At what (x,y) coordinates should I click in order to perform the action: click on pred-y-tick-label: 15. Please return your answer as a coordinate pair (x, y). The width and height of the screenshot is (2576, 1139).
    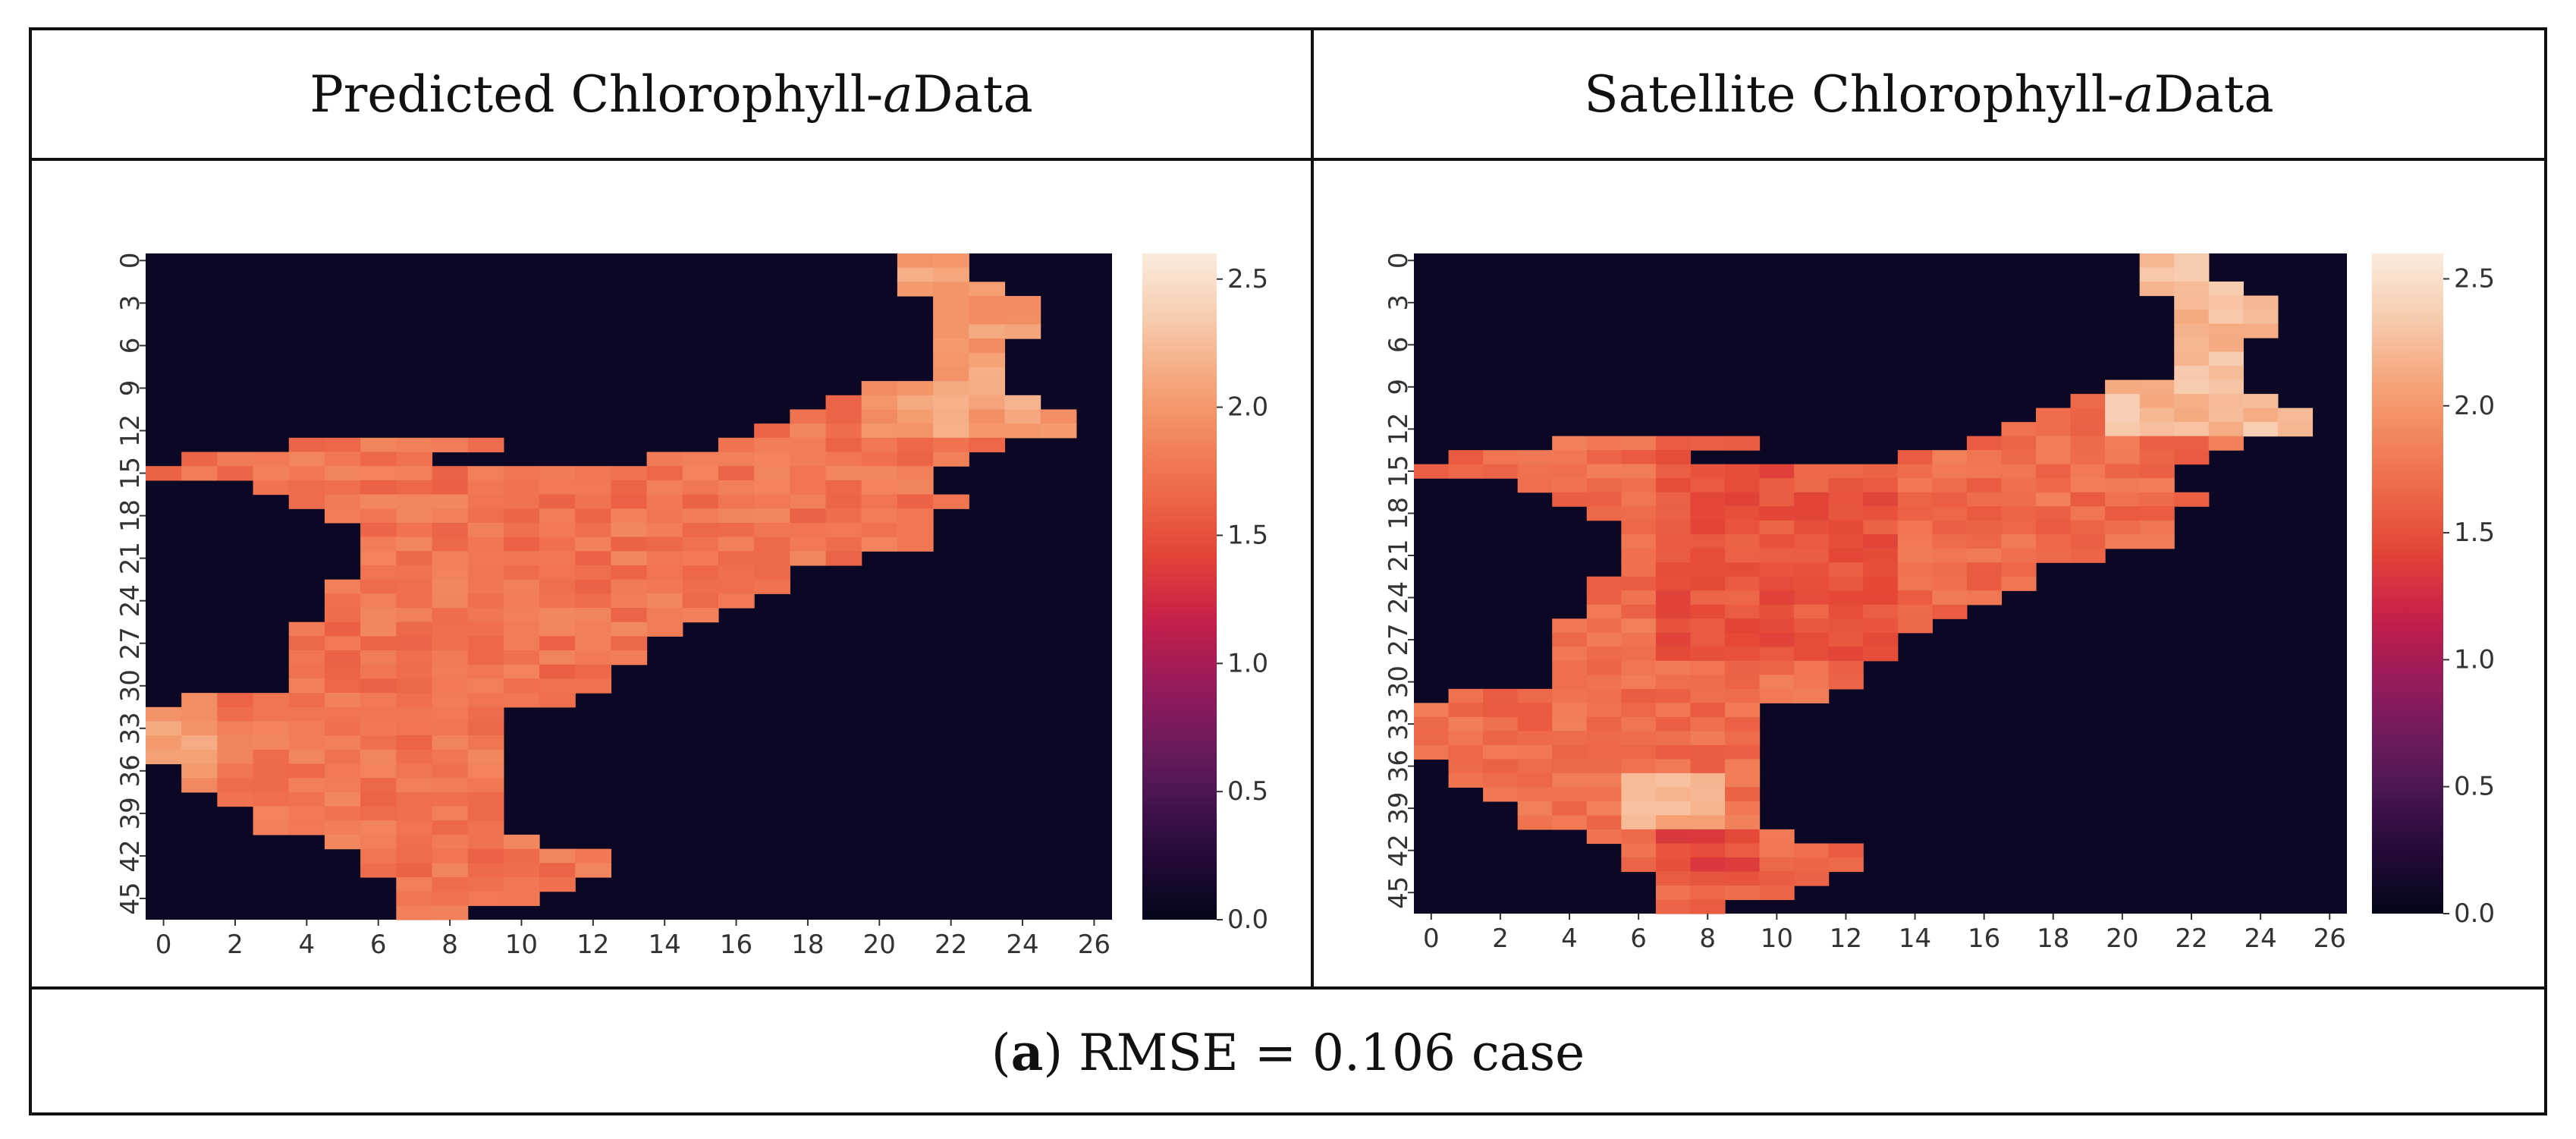
    Looking at the image, I should click on (130, 473).